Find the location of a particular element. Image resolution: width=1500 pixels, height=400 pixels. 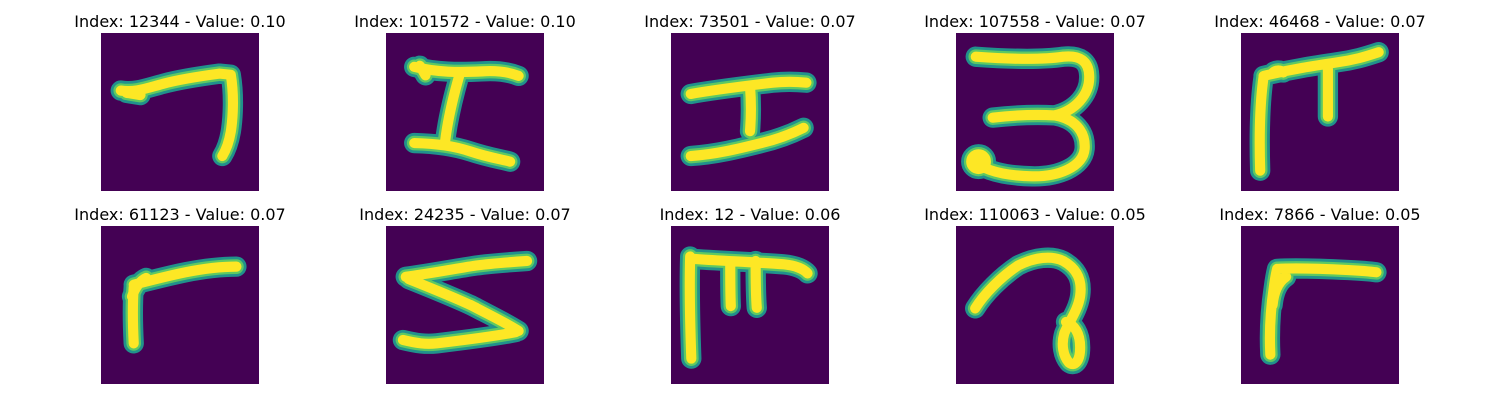

panel-title: Index: 24235 - Value: 0.07 is located at coordinates (465, 214).